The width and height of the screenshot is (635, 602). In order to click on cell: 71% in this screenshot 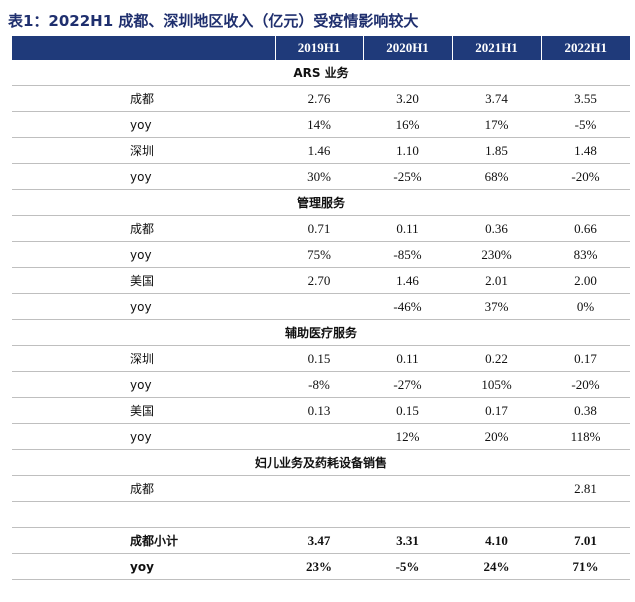, I will do `click(585, 566)`.